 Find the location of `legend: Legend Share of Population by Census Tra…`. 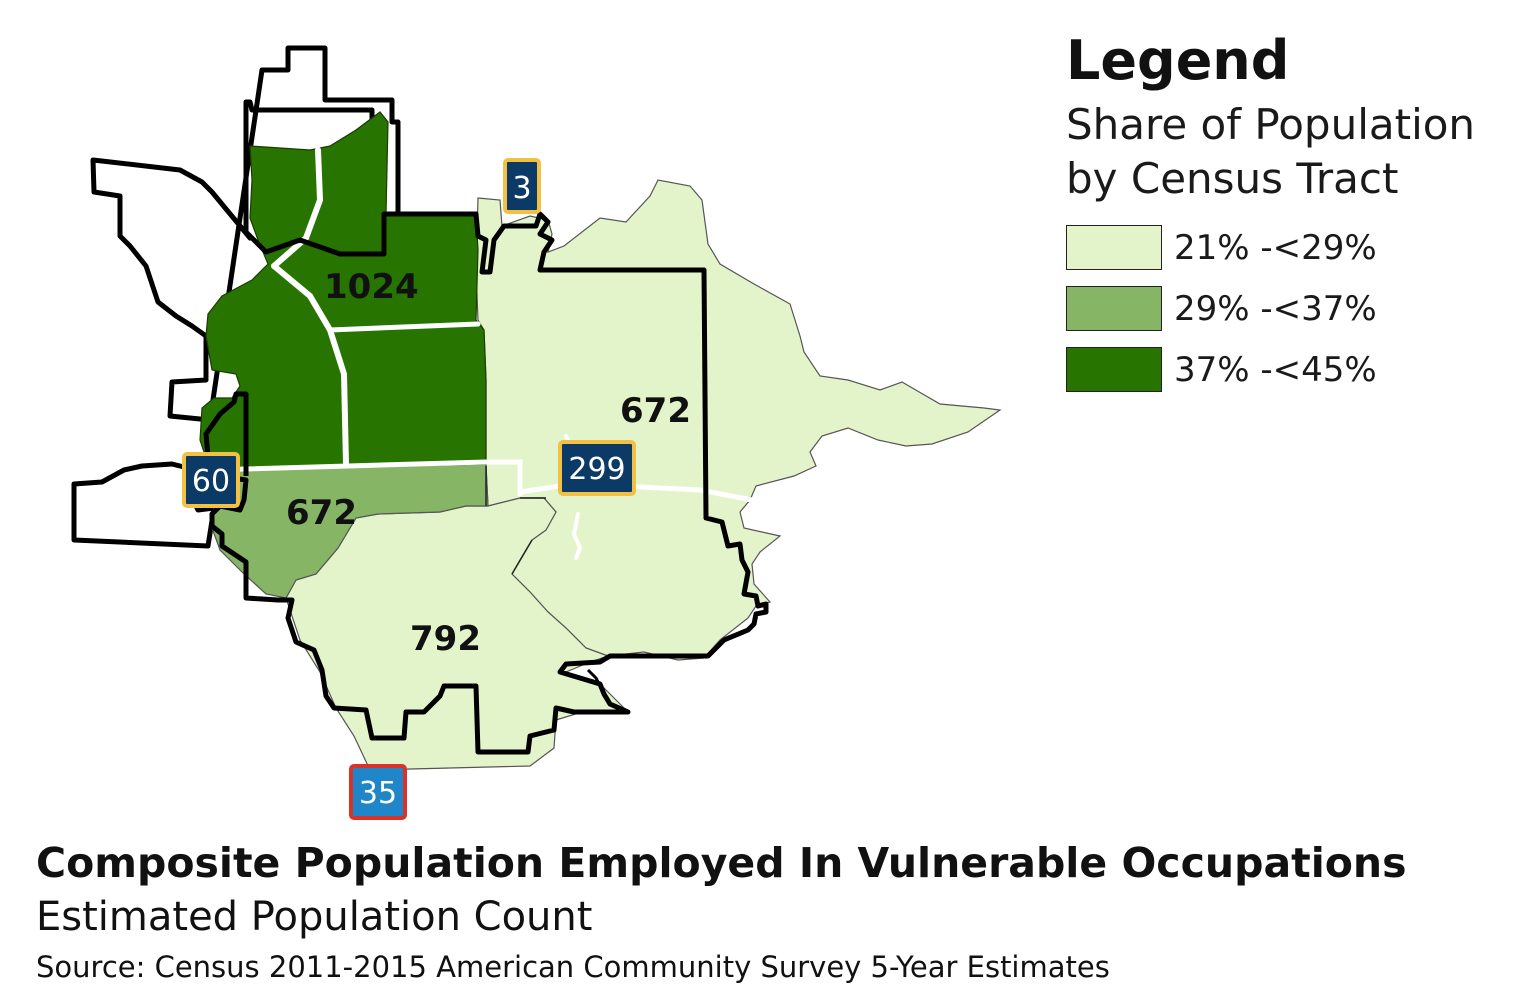

legend: Legend Share of Population by Census Tra… is located at coordinates (1286, 218).